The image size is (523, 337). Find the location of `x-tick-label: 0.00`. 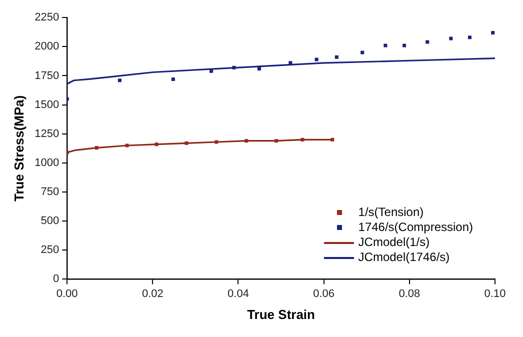

x-tick-label: 0.00 is located at coordinates (67, 294).